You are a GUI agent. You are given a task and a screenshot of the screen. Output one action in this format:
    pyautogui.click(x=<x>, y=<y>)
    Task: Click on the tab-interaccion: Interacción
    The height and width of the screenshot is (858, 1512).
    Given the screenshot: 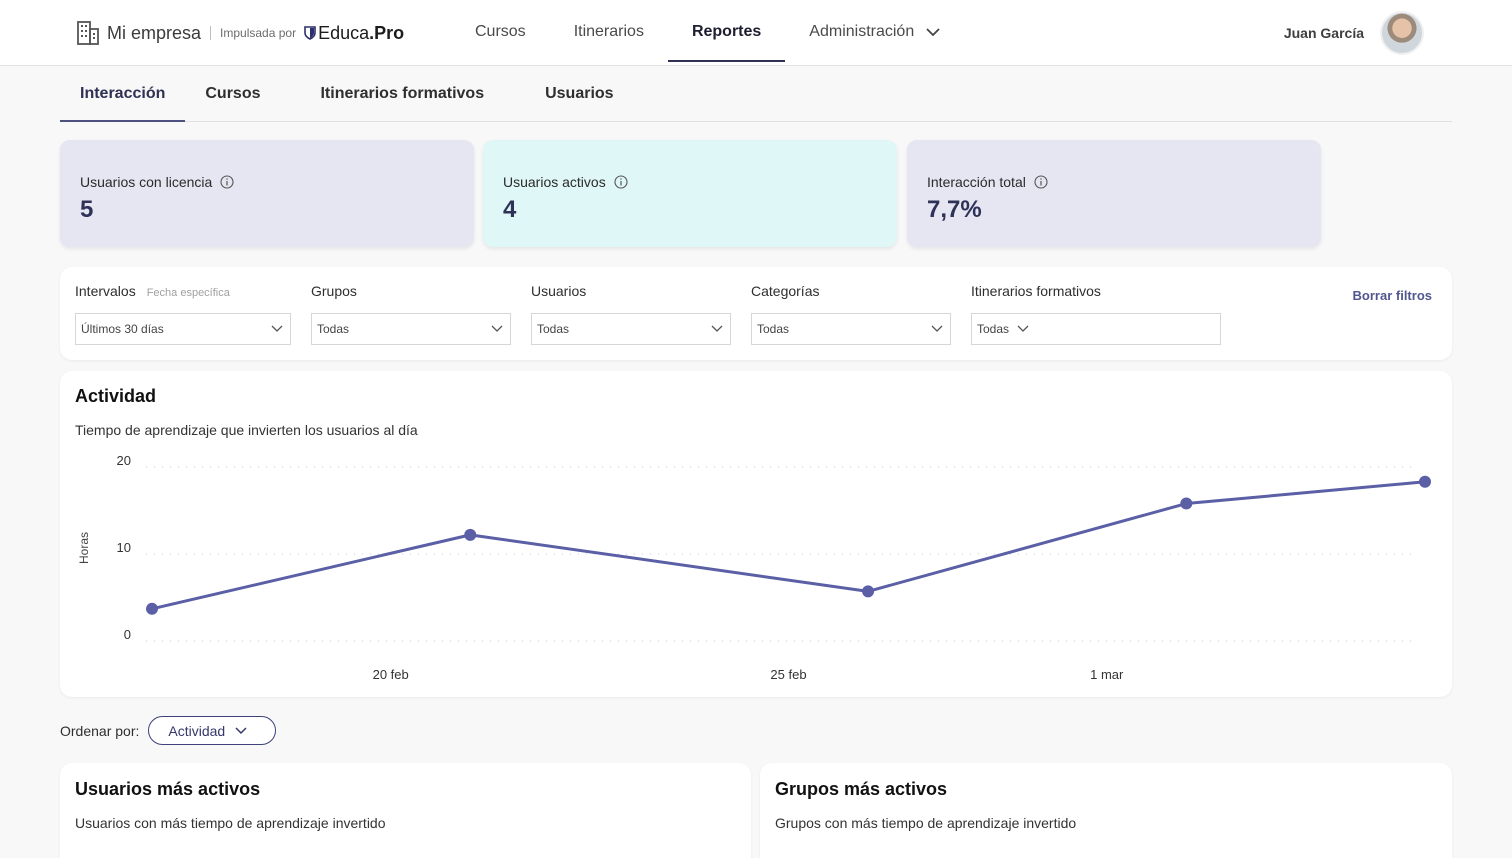 What is the action you would take?
    pyautogui.click(x=123, y=94)
    